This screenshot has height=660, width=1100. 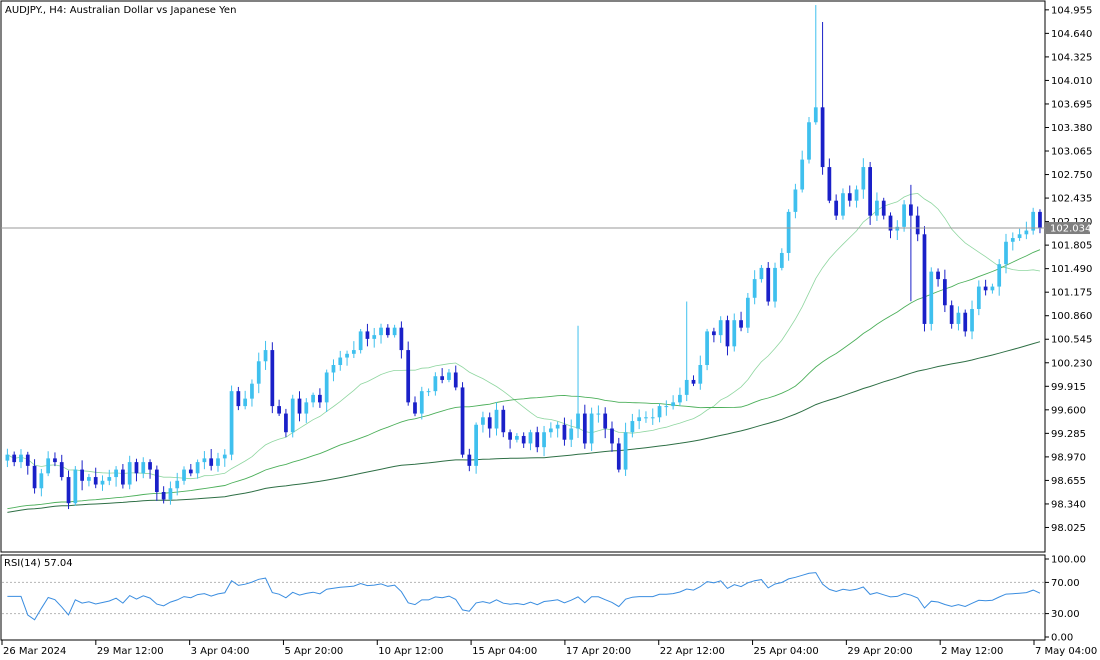 I want to click on price-axis-label: 103.695, so click(x=1071, y=104).